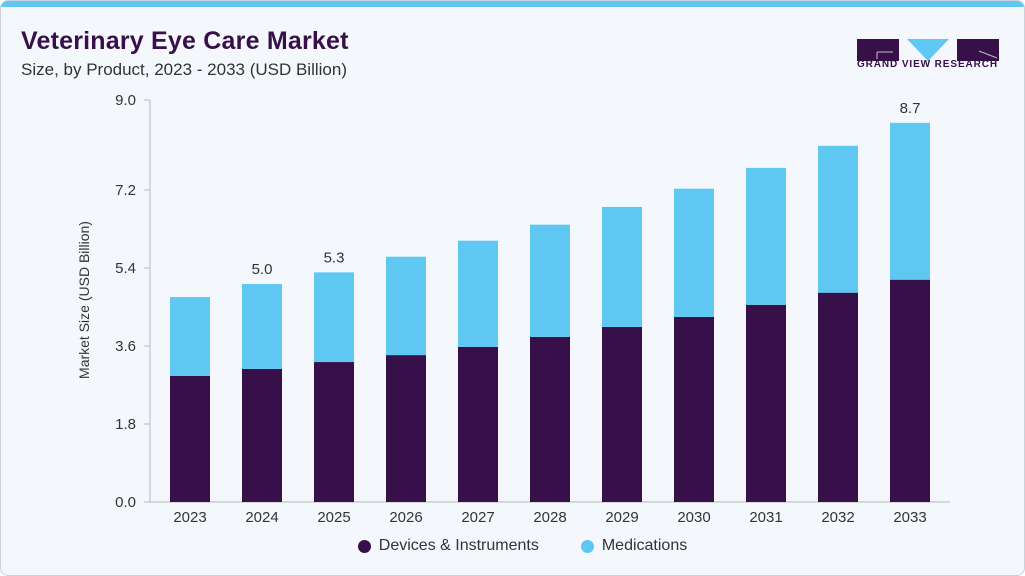 This screenshot has height=576, width=1025. I want to click on chart-title: Veterinary Eye Care Market, so click(185, 41).